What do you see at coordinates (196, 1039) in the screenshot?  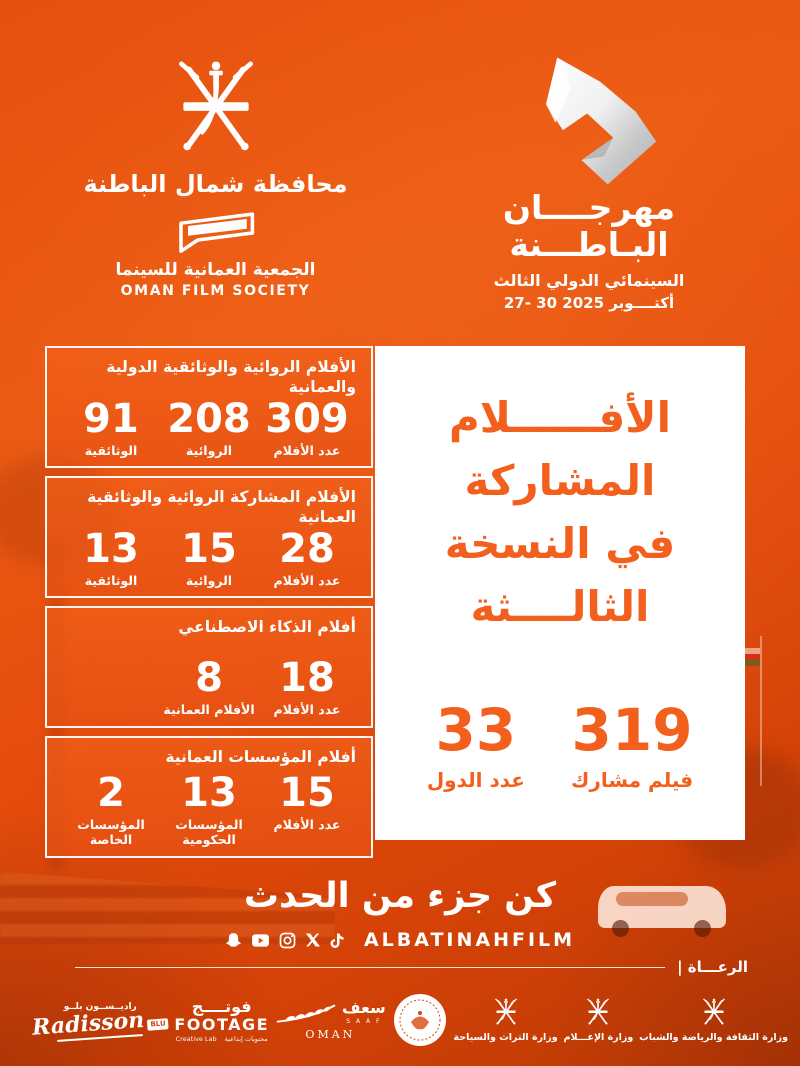 I see `footage-subtitle-en: Creative Lab` at bounding box center [196, 1039].